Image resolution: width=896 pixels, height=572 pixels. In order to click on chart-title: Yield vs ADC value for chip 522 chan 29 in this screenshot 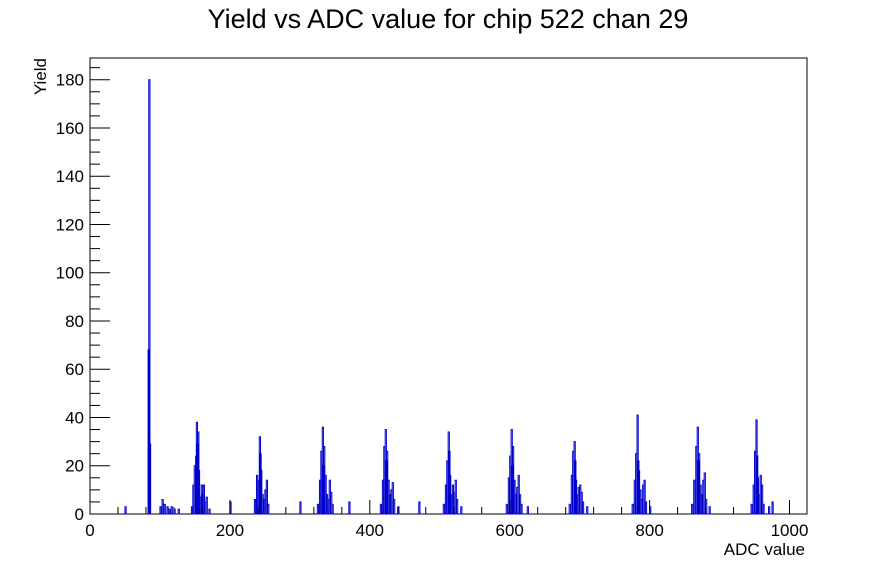, I will do `click(448, 19)`.